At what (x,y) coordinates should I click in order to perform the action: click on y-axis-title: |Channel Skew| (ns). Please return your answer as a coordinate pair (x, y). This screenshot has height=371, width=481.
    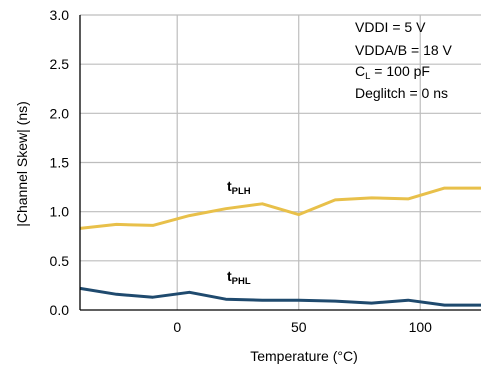
    Looking at the image, I should click on (22, 164).